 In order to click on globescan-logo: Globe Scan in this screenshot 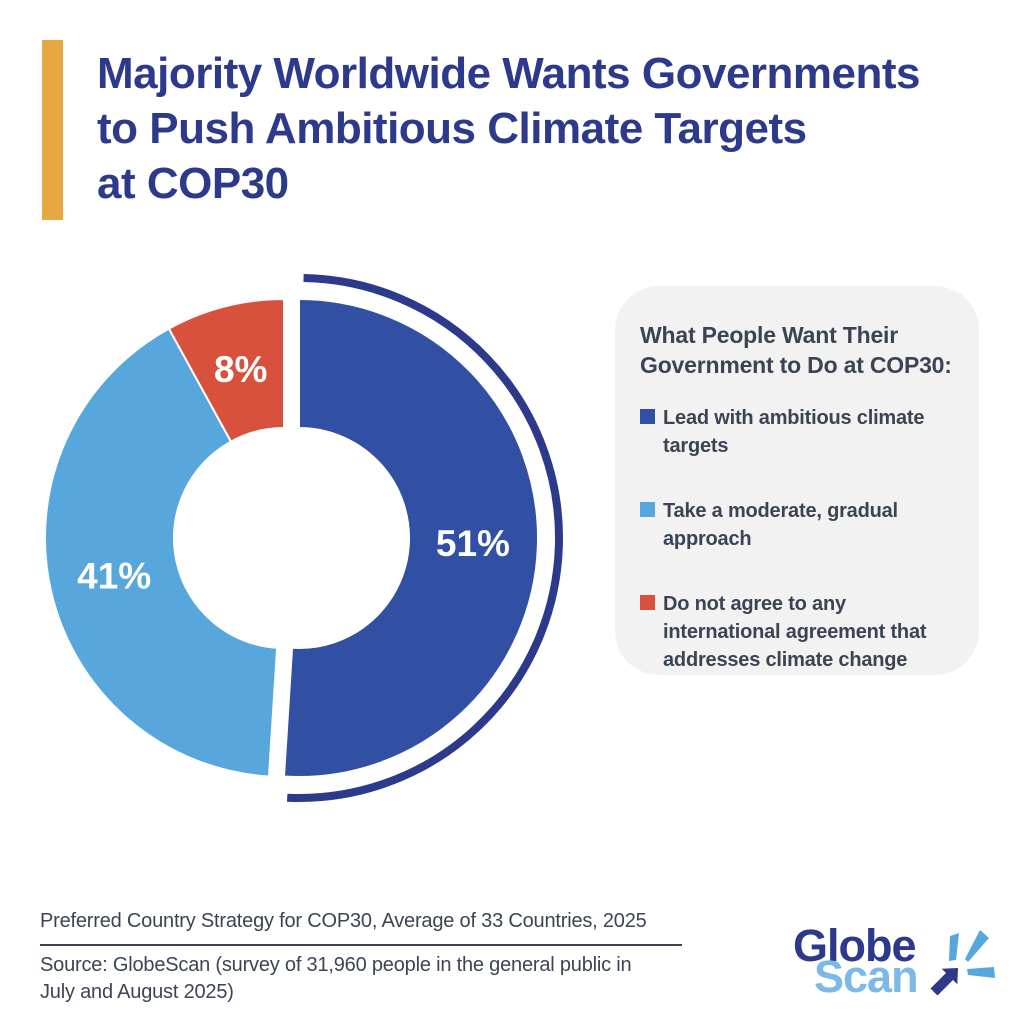, I will do `click(895, 962)`.